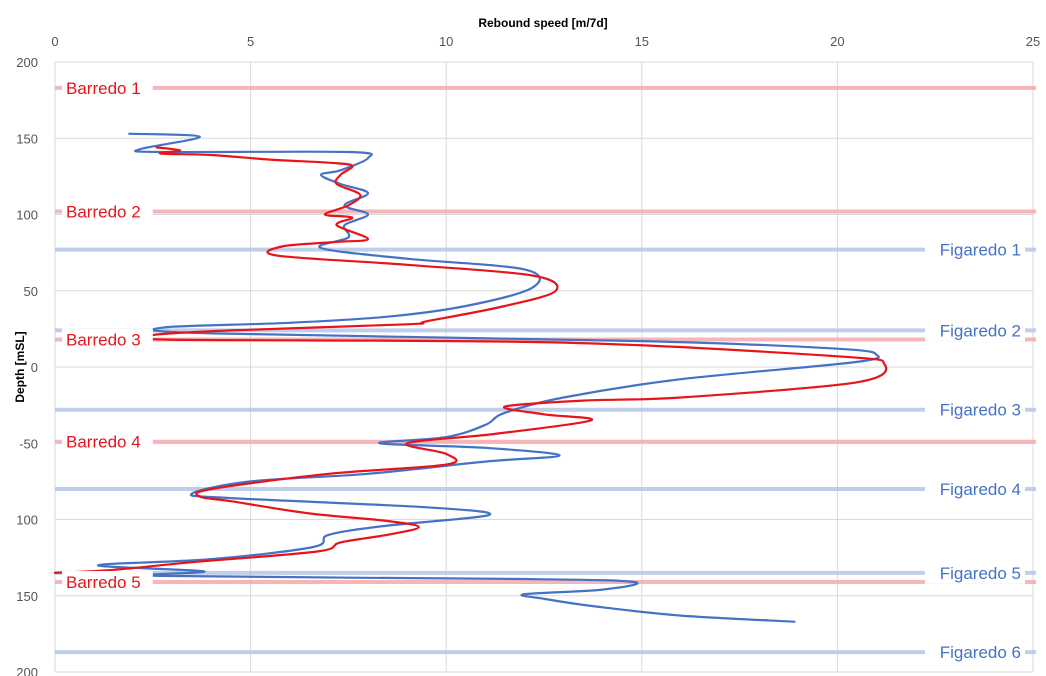 This screenshot has width=1046, height=676. What do you see at coordinates (103, 340) in the screenshot?
I see `reference-level-label: Barredo 3` at bounding box center [103, 340].